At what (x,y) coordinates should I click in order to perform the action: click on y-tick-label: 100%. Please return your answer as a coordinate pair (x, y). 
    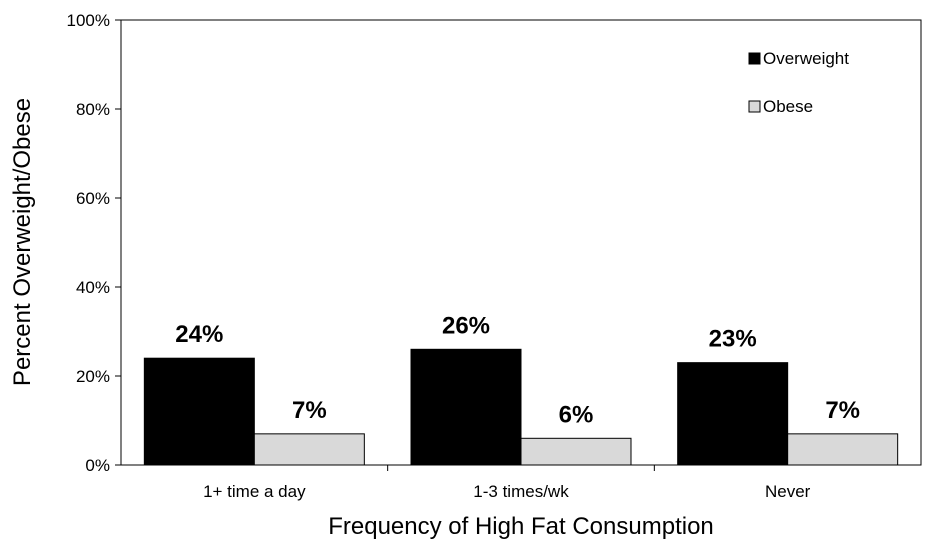
    Looking at the image, I should click on (88, 20).